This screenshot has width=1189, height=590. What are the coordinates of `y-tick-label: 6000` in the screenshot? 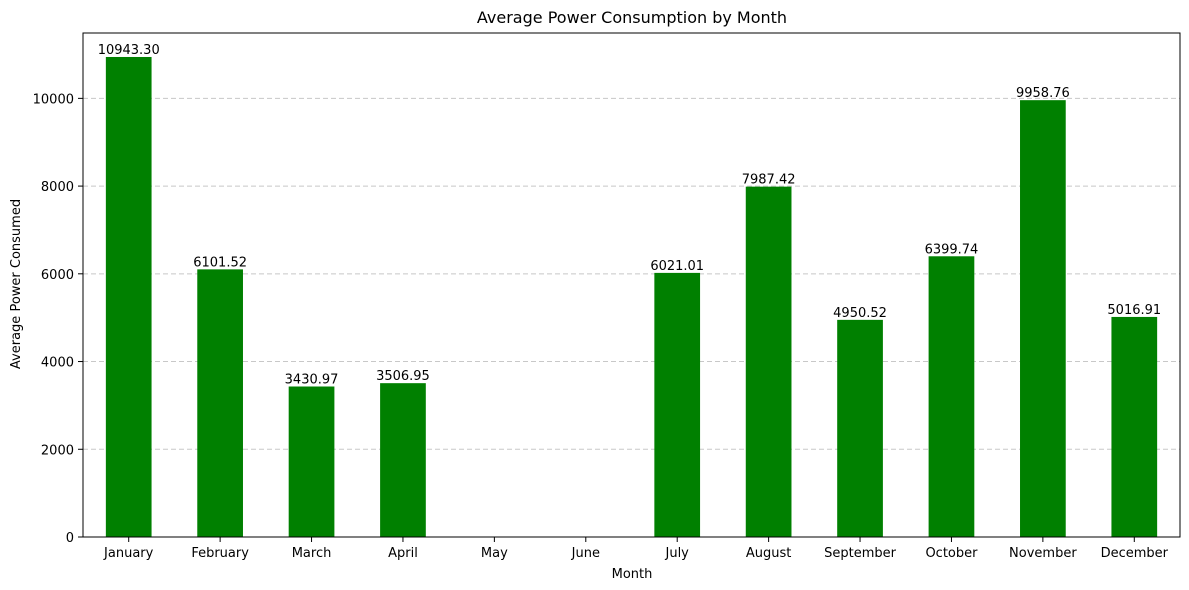 It's located at (57, 275).